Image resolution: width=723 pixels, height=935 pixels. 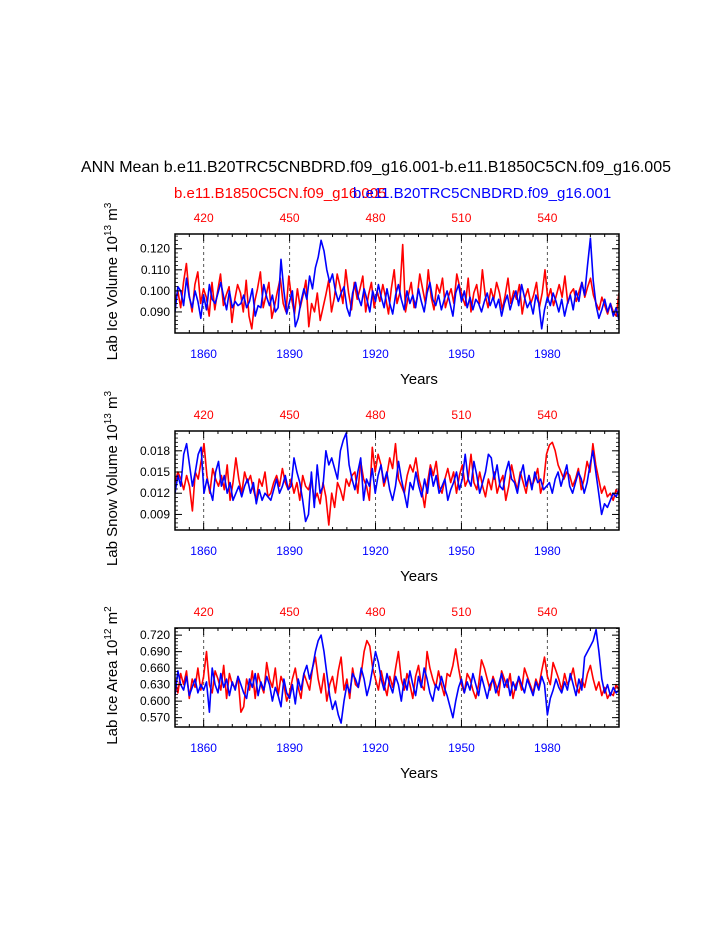 What do you see at coordinates (155, 701) in the screenshot?
I see `y-tick-label-1: 0.600` at bounding box center [155, 701].